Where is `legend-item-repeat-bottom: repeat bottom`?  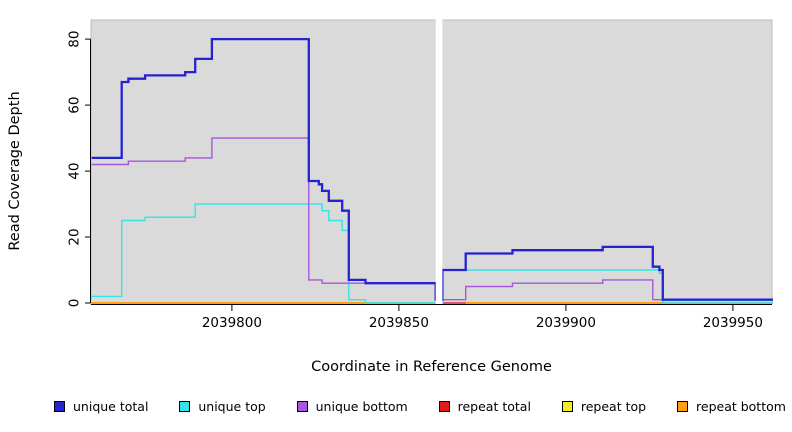
legend-item-repeat-bottom: repeat bottom is located at coordinates (731, 406).